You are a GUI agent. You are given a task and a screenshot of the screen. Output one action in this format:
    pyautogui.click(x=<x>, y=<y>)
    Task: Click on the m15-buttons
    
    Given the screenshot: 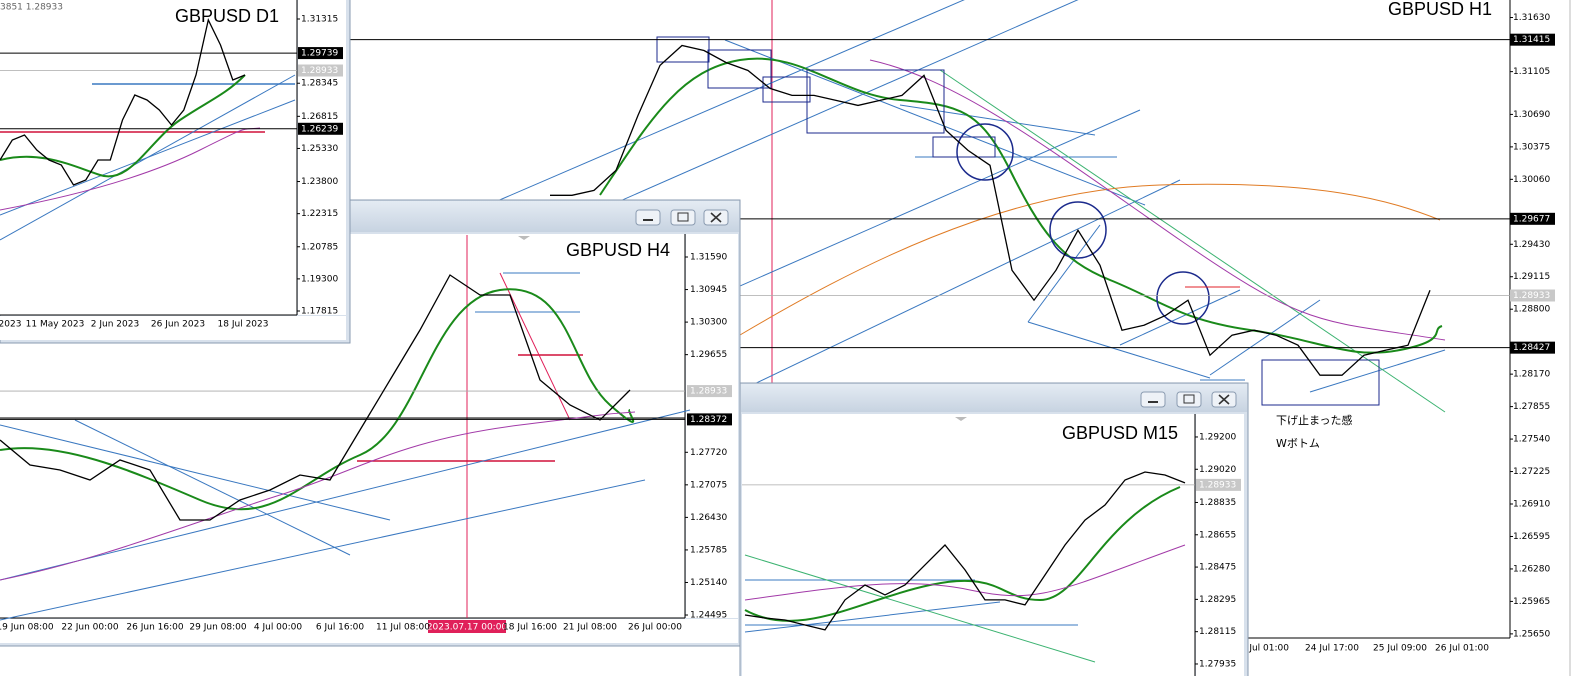 What is the action you would take?
    pyautogui.click(x=1188, y=399)
    